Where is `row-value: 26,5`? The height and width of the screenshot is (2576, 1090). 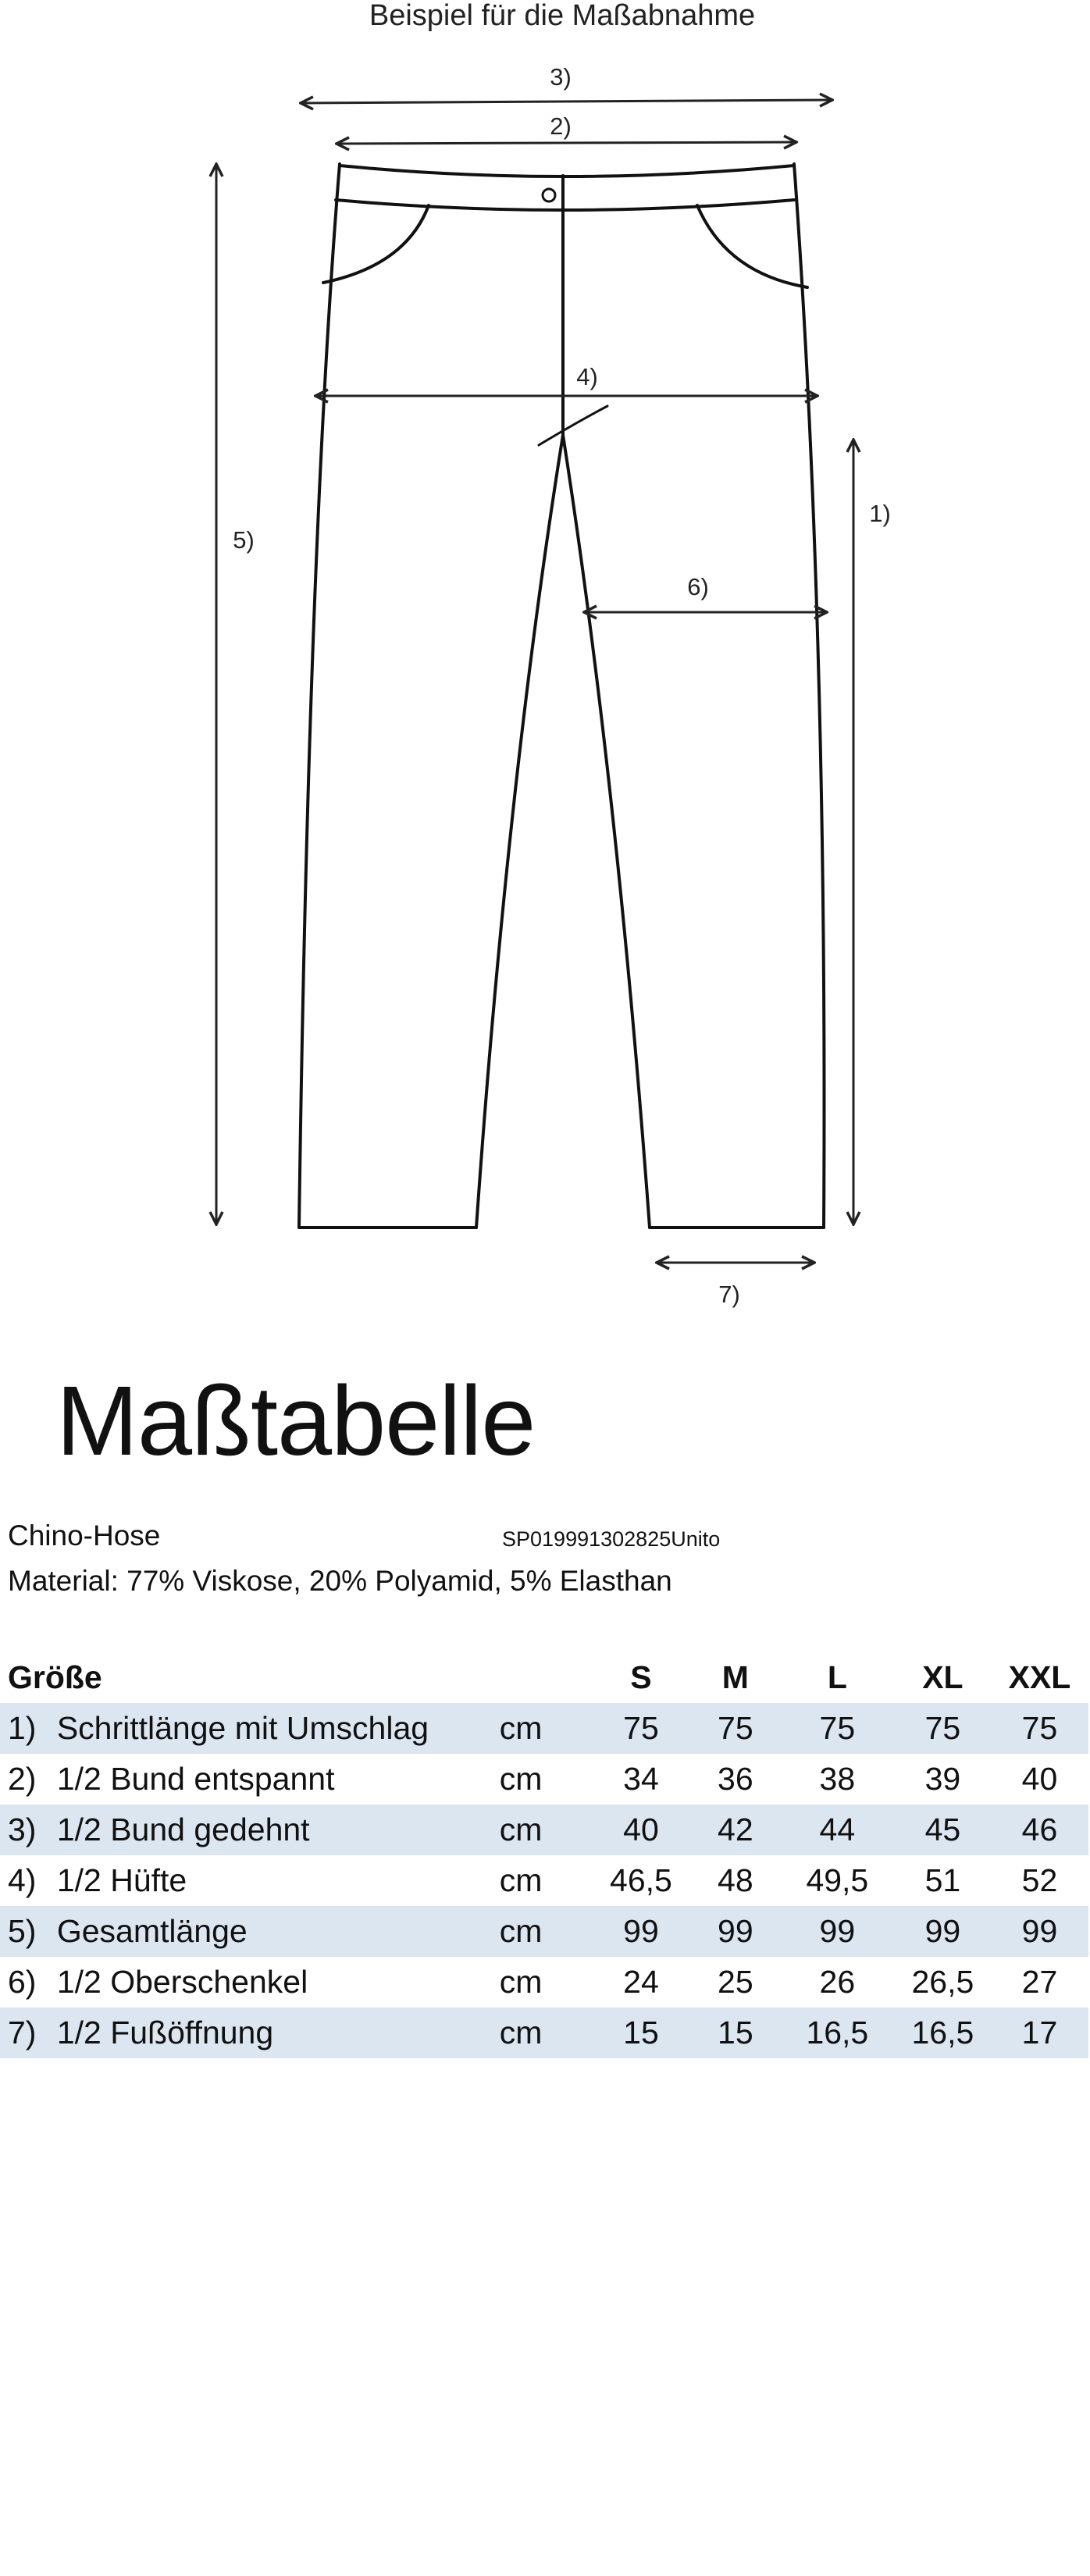 row-value: 26,5 is located at coordinates (942, 1982).